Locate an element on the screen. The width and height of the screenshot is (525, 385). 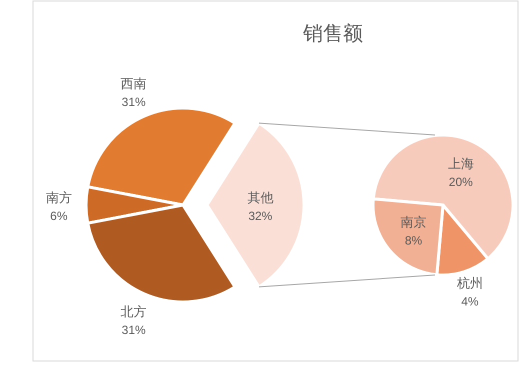
slice-label: 南方 is located at coordinates (59, 197).